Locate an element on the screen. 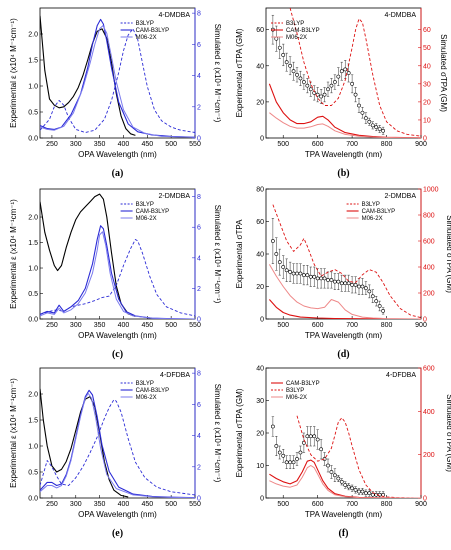 This screenshot has height=550, width=451. panel-title: 4-DFDBA is located at coordinates (175, 375).